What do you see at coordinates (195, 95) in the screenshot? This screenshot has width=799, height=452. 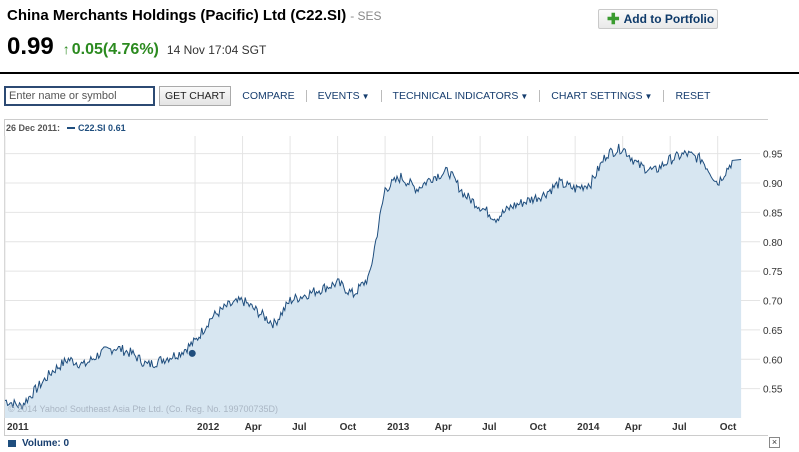 I see `get-chart-button: GET CHART` at bounding box center [195, 95].